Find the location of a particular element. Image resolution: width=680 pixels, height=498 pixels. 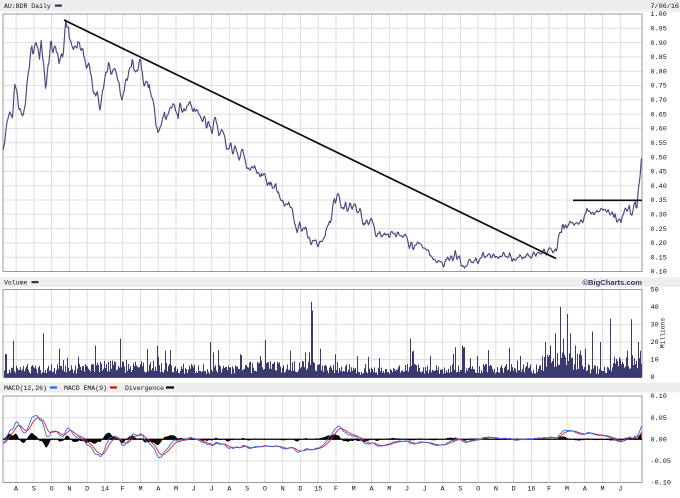

svg-text: MACD EMA(9) is located at coordinates (85, 388).